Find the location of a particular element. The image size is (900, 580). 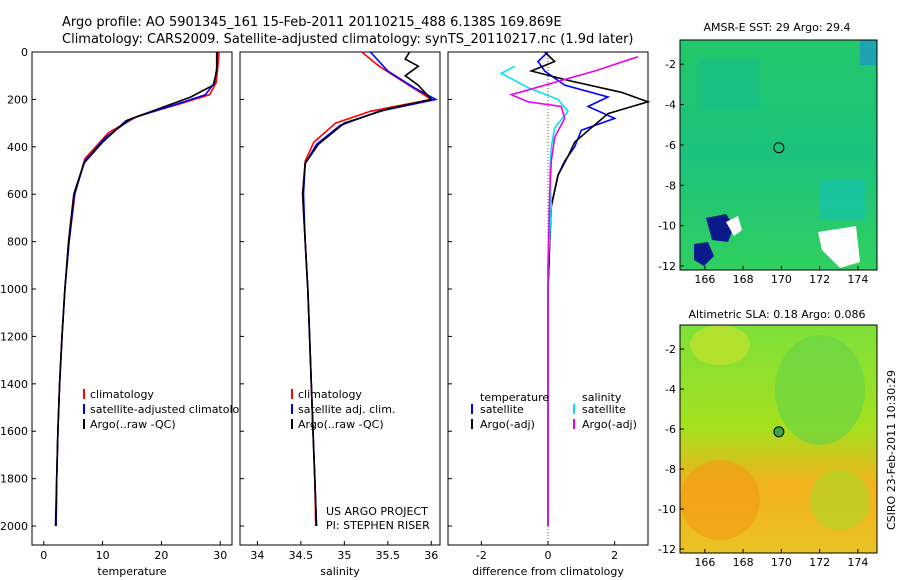

x-axis-label: salinity is located at coordinates (340, 571).